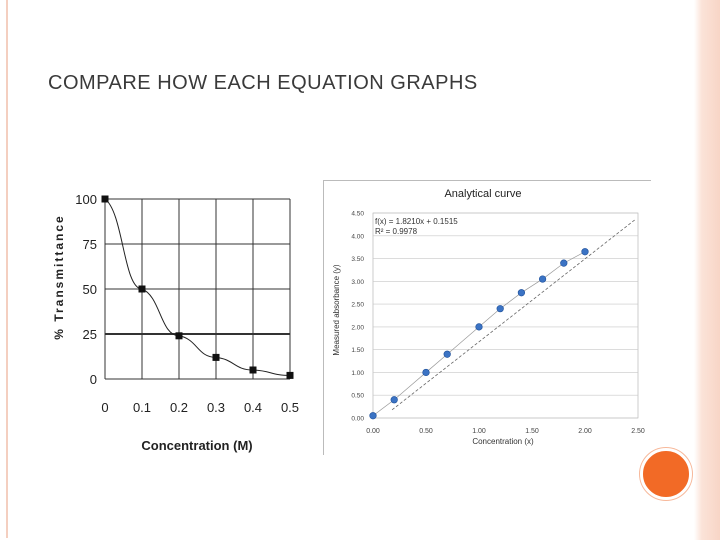 The width and height of the screenshot is (720, 540). Describe the element at coordinates (357, 214) in the screenshot. I see `chart2-y-tick: 4.50` at that location.